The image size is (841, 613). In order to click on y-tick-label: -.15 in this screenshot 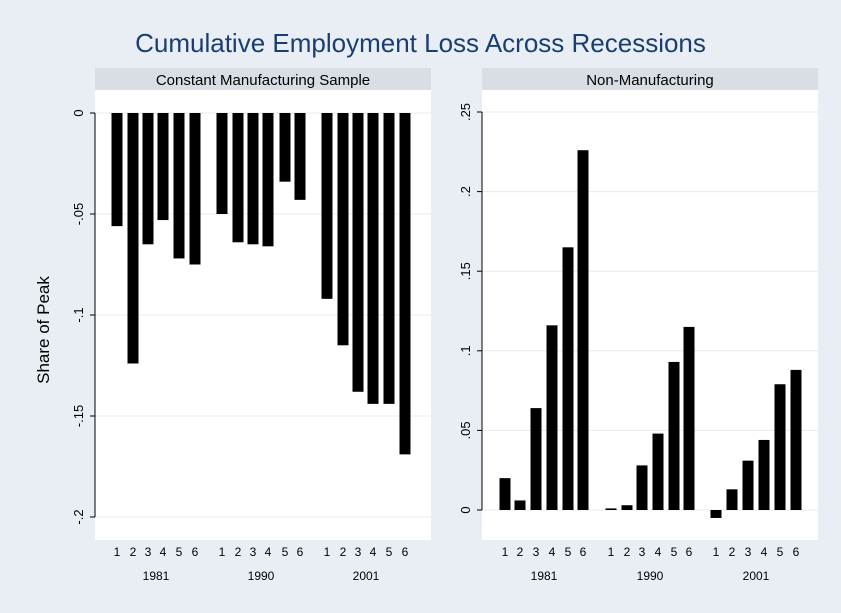, I will do `click(78, 416)`.